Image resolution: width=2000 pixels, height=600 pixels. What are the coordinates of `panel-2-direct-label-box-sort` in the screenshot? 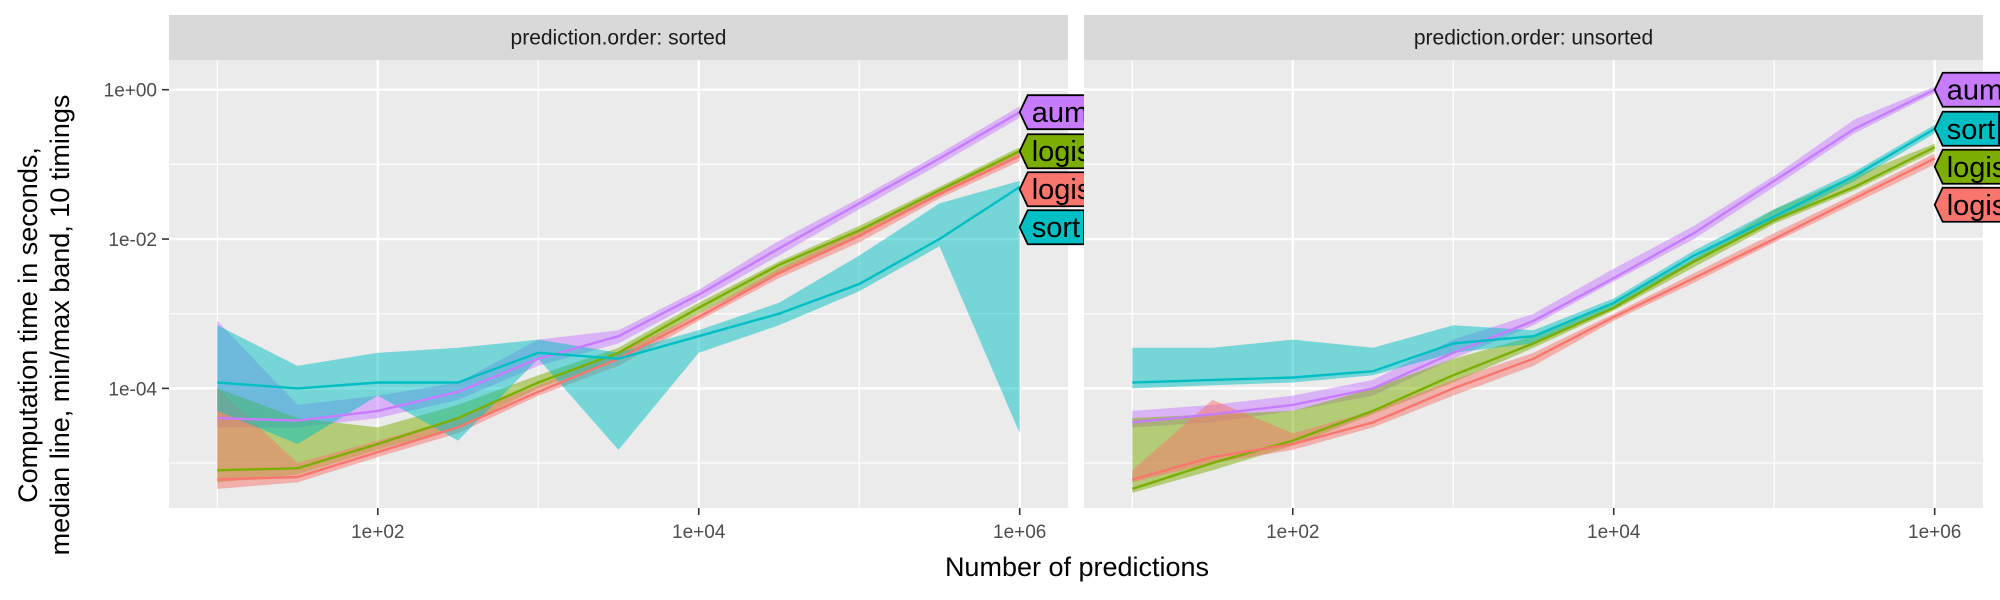 It's located at (1966, 128).